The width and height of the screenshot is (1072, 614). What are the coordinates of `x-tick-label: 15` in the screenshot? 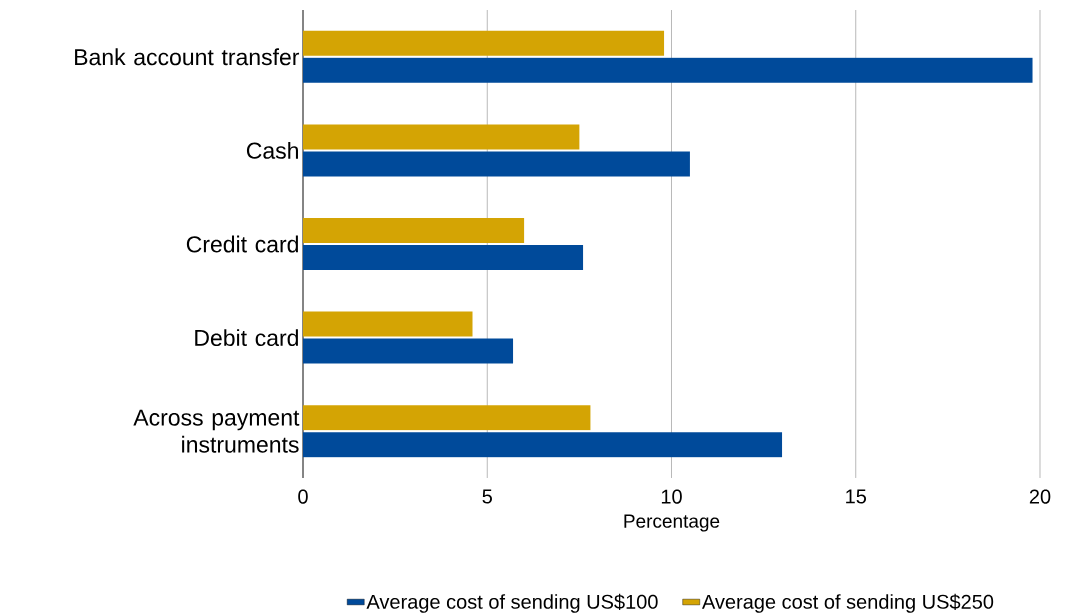 It's located at (856, 496).